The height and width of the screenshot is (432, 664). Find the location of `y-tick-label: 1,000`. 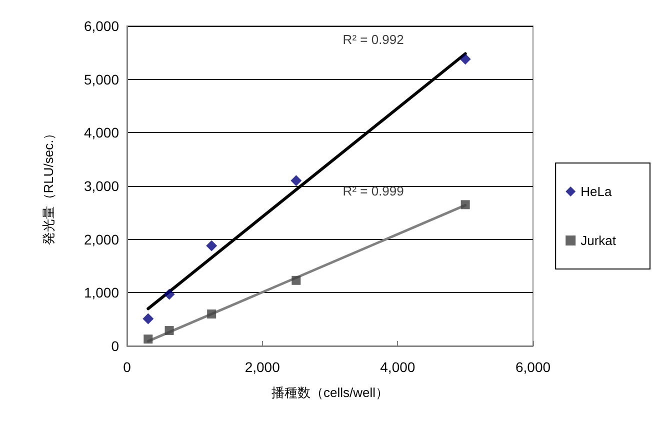

y-tick-label: 1,000 is located at coordinates (102, 292).